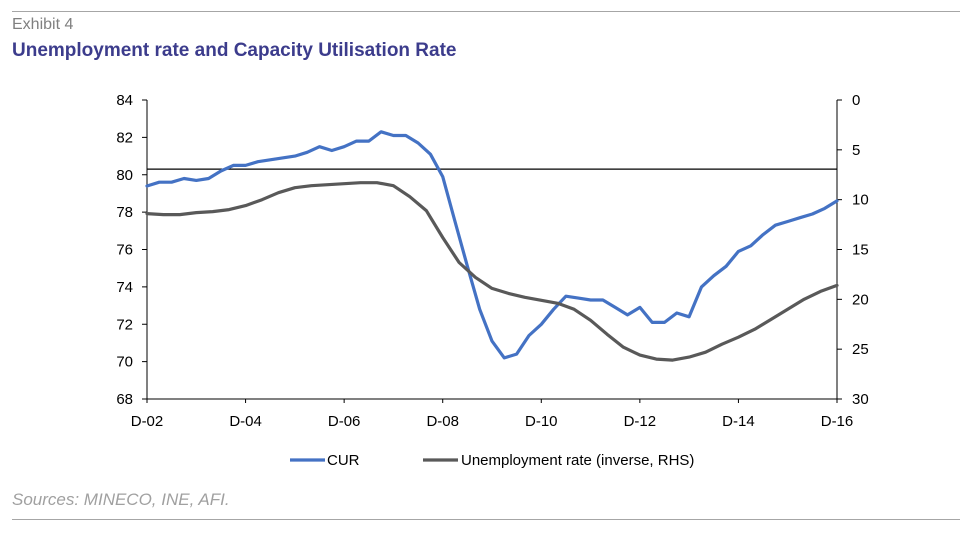  Describe the element at coordinates (738, 421) in the screenshot. I see `x-tick-label: D-14` at that location.